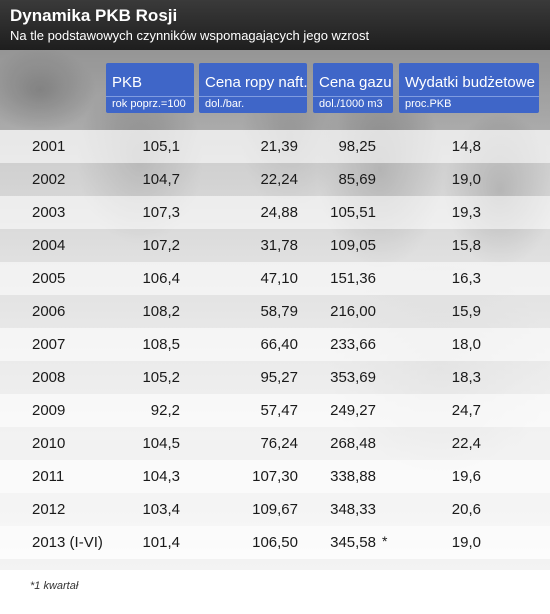  What do you see at coordinates (161, 509) in the screenshot?
I see `value-cell: 103,4` at bounding box center [161, 509].